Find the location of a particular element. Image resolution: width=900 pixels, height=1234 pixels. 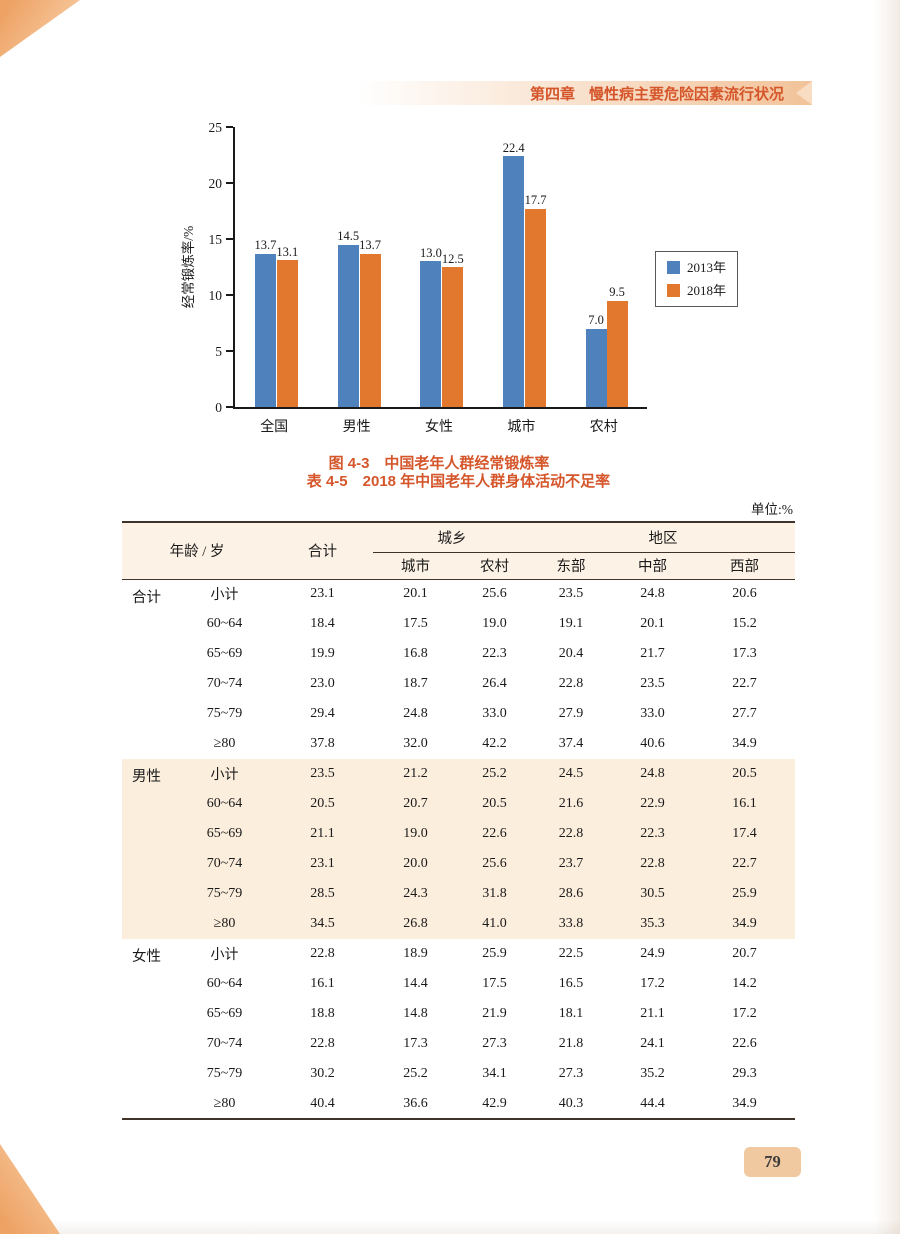

legend-series-label: 2013年 is located at coordinates (707, 267).